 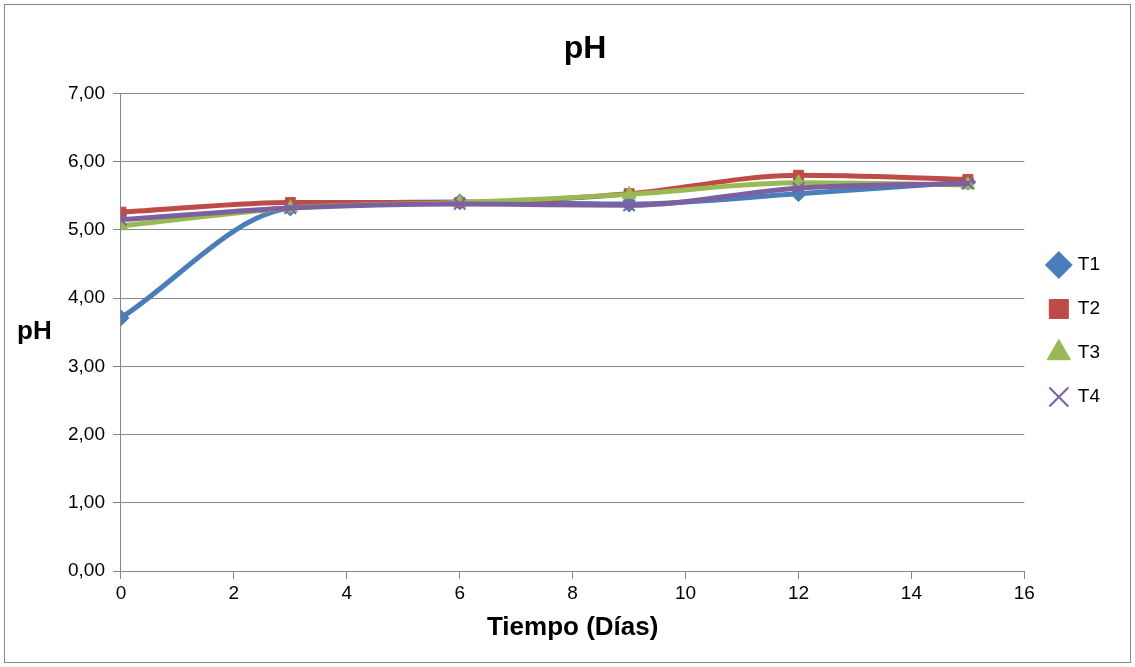 What do you see at coordinates (1089, 264) in the screenshot?
I see `legend-label: T1` at bounding box center [1089, 264].